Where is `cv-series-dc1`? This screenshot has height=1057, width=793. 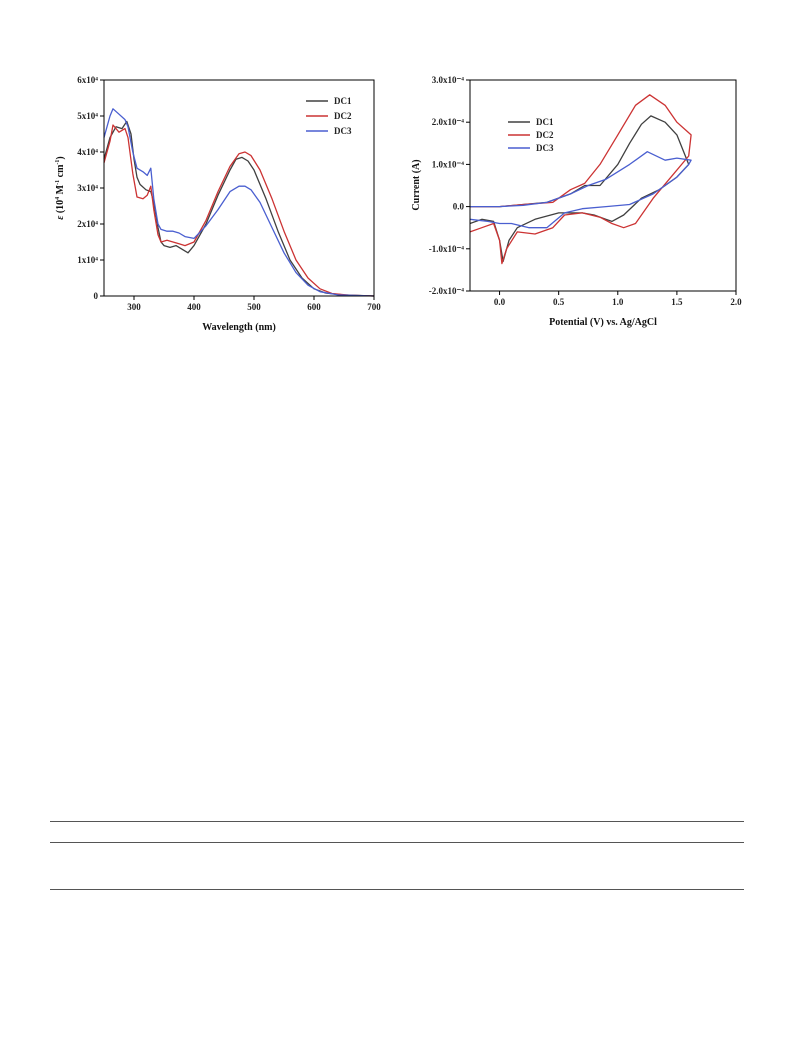 cv-series-dc1 is located at coordinates (579, 189).